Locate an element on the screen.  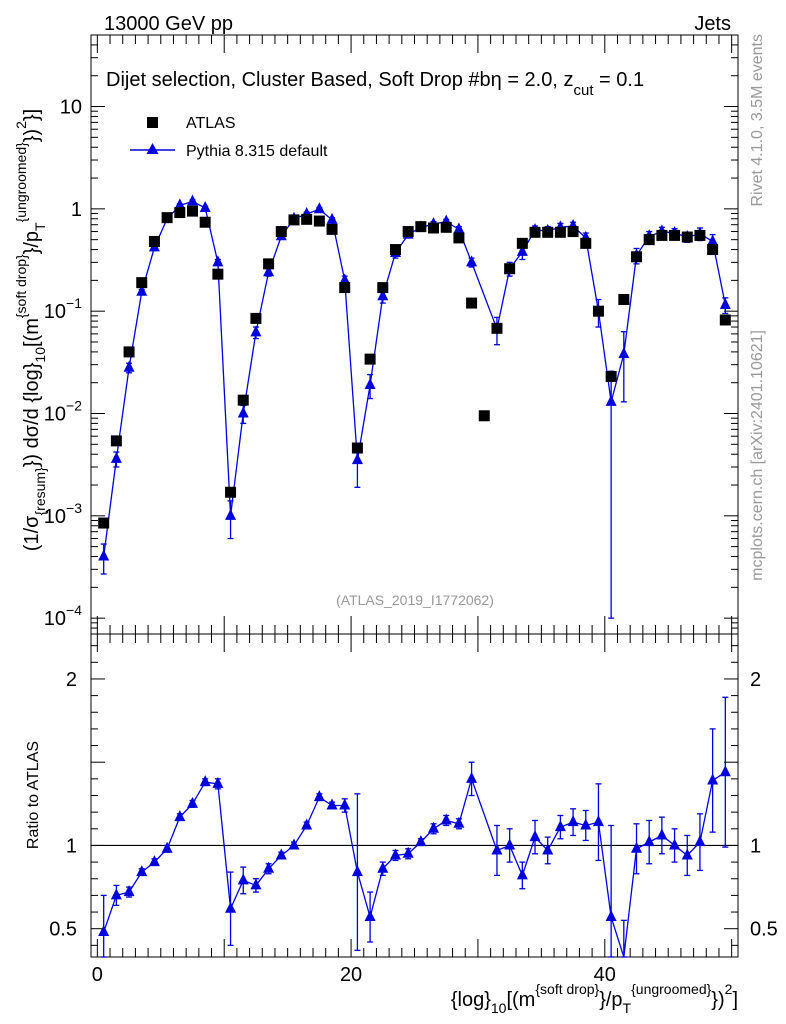
watermark: (ATLAS_2019_I1772062) is located at coordinates (415, 600).